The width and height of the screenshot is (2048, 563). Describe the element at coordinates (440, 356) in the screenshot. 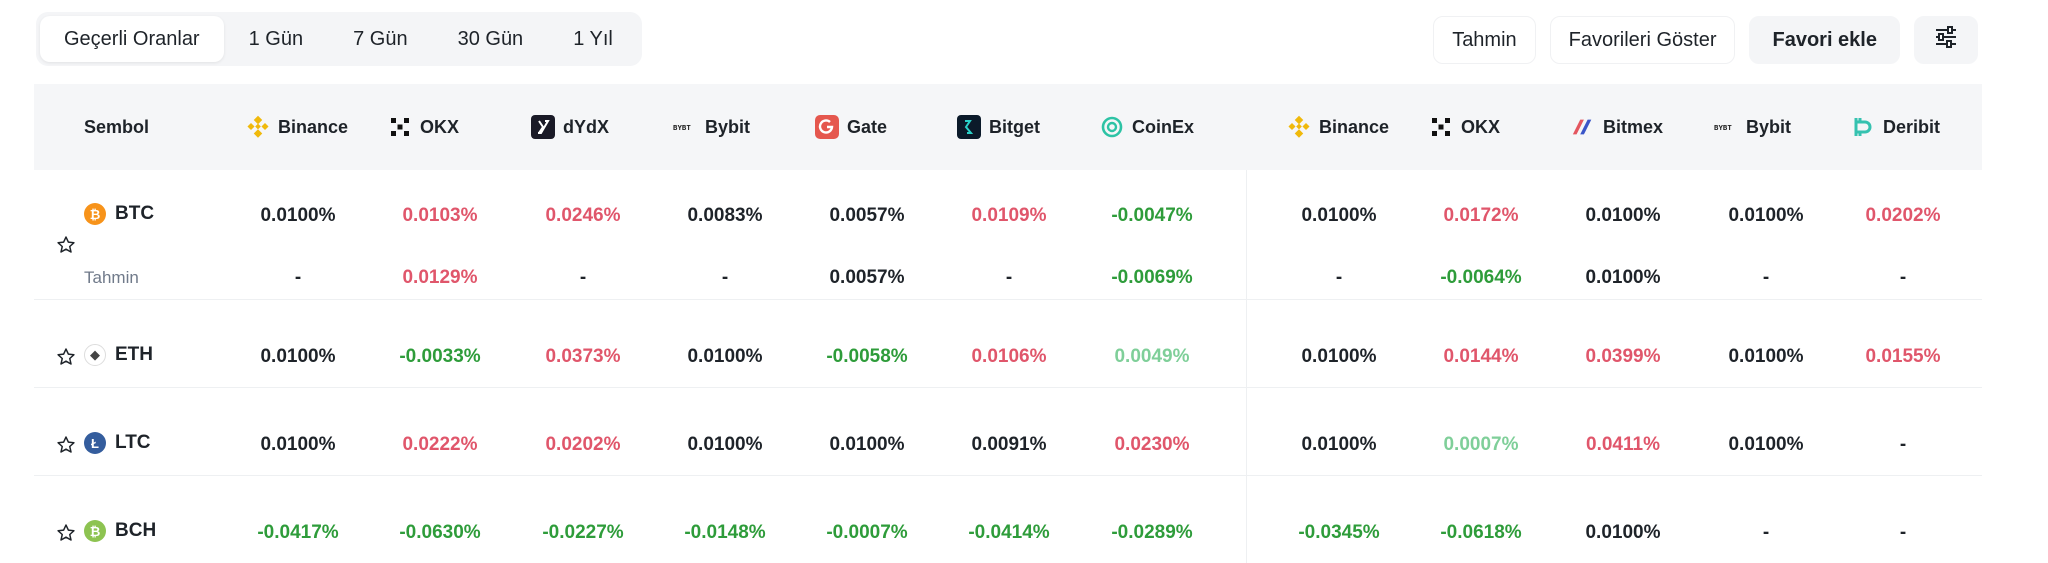

I see `funding-rate-cell: -0.0033%` at that location.